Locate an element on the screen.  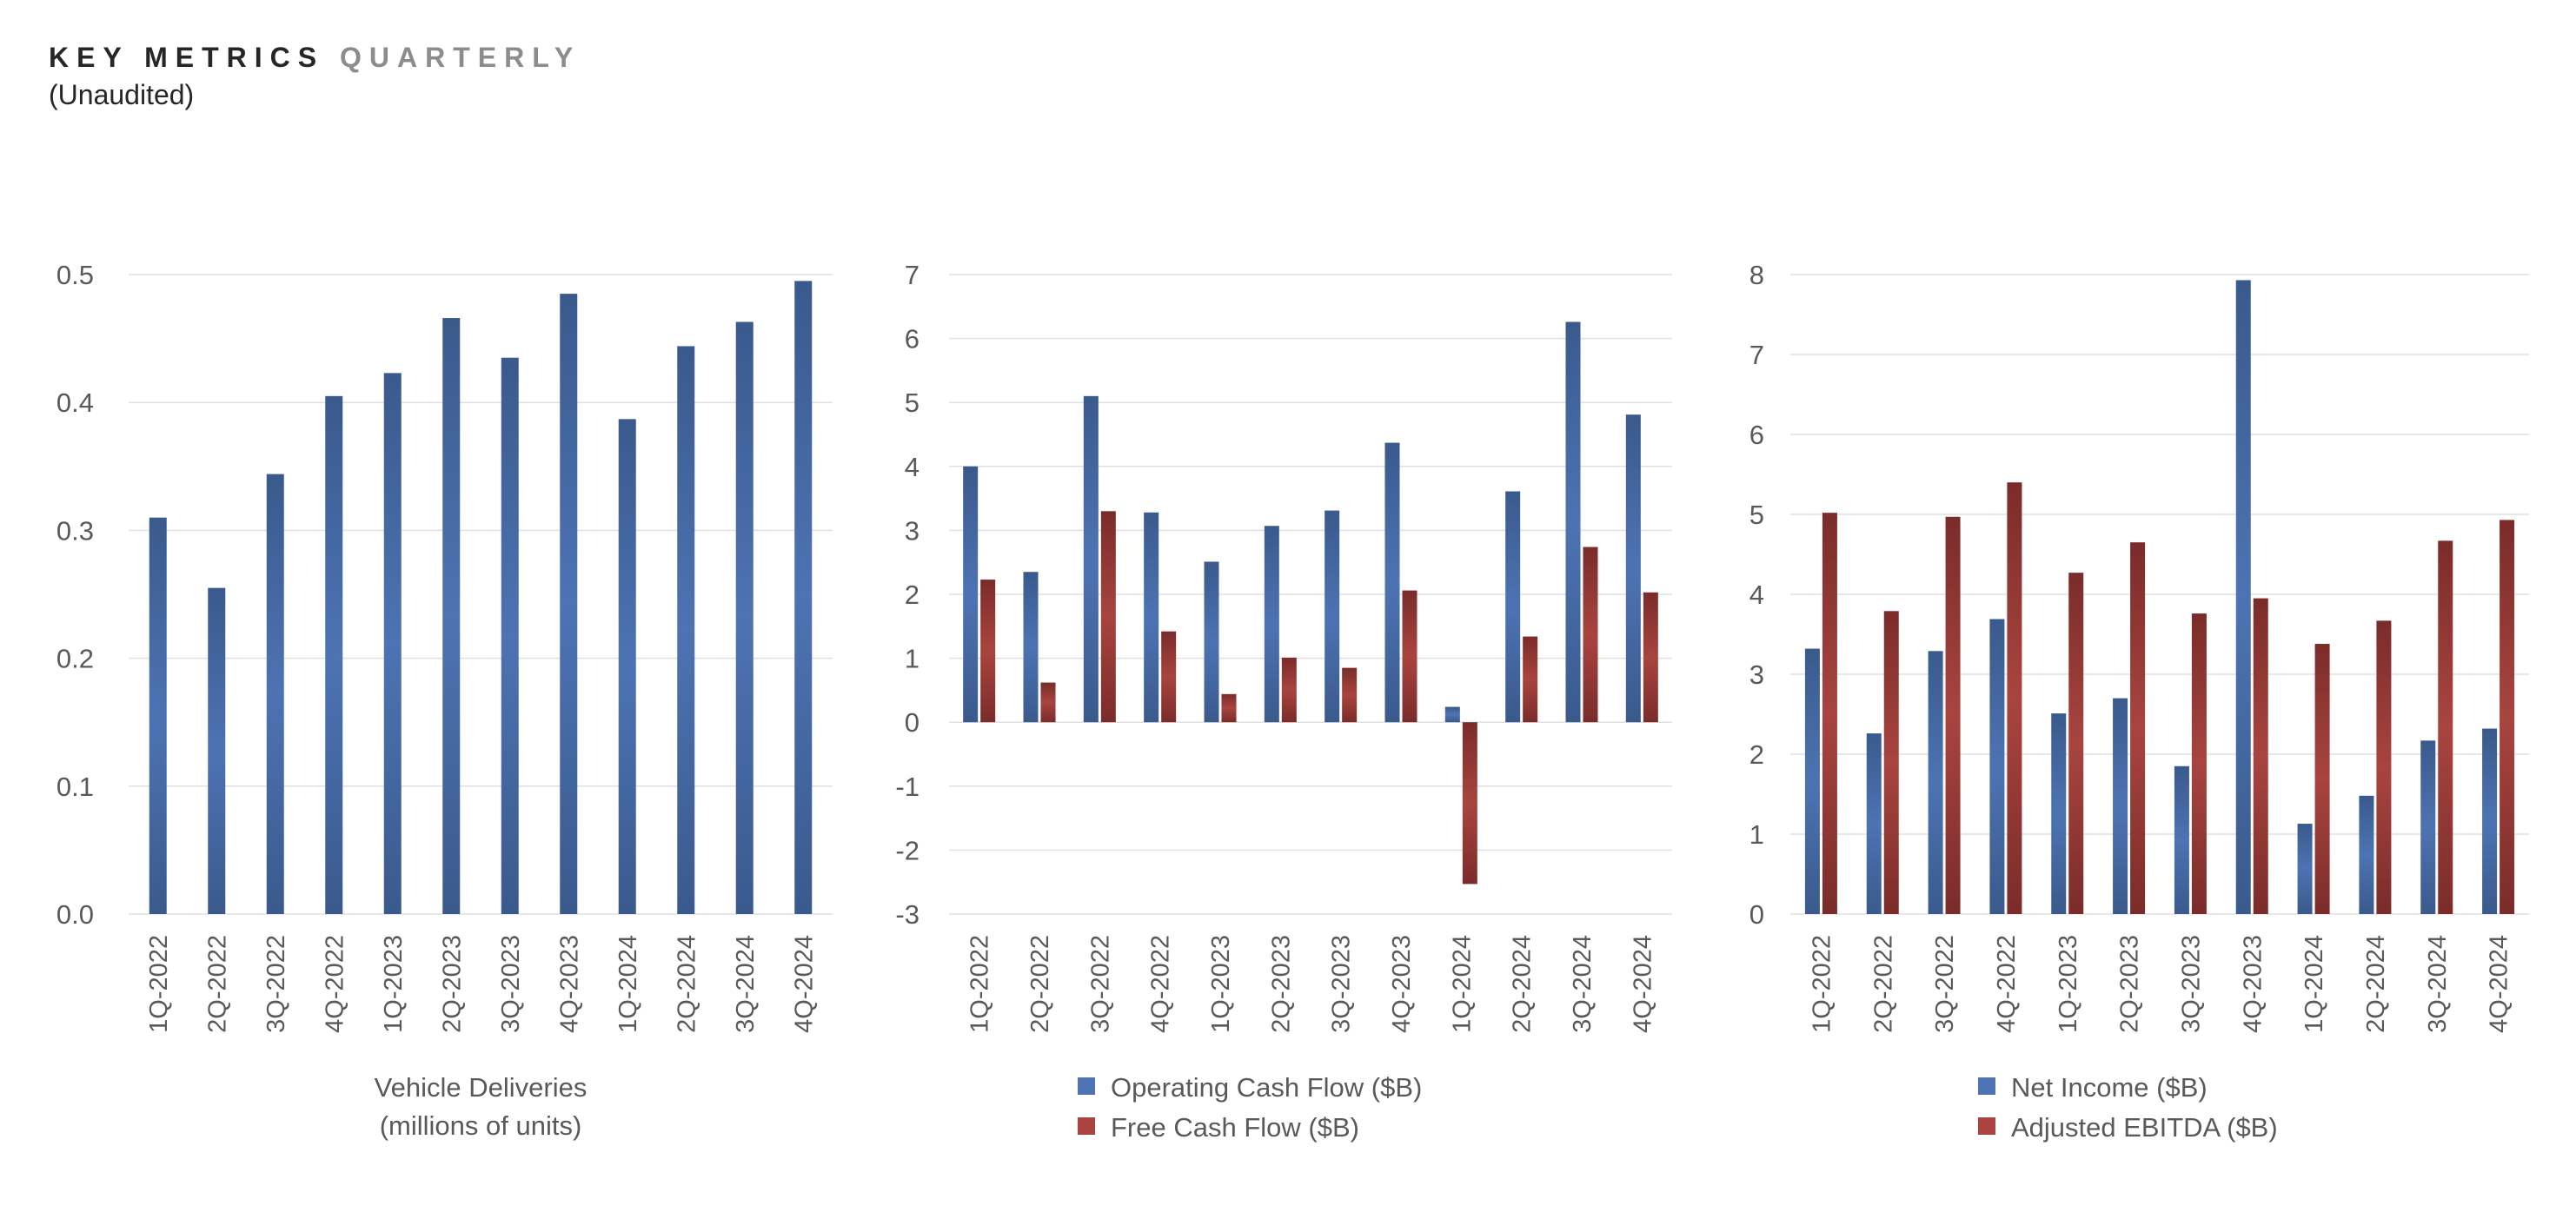
legend-label: Net Income ($B) is located at coordinates (2109, 1088).